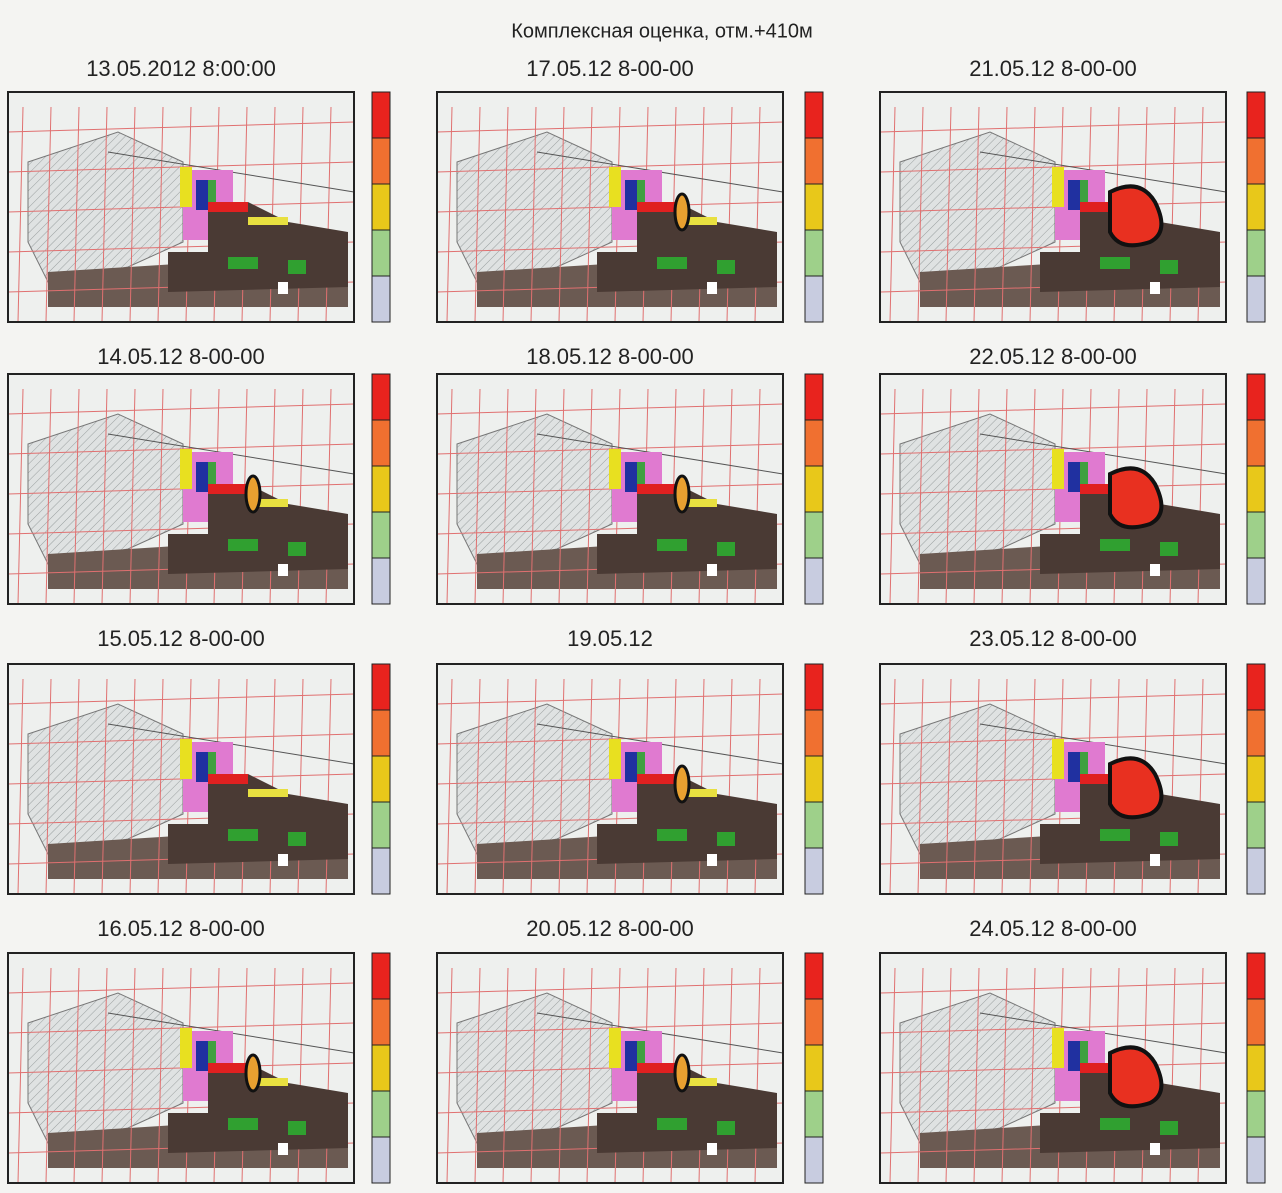 The width and height of the screenshot is (1282, 1193). Describe the element at coordinates (181, 356) in the screenshot. I see `panel-title: 14.05.12 8-00-00` at that location.